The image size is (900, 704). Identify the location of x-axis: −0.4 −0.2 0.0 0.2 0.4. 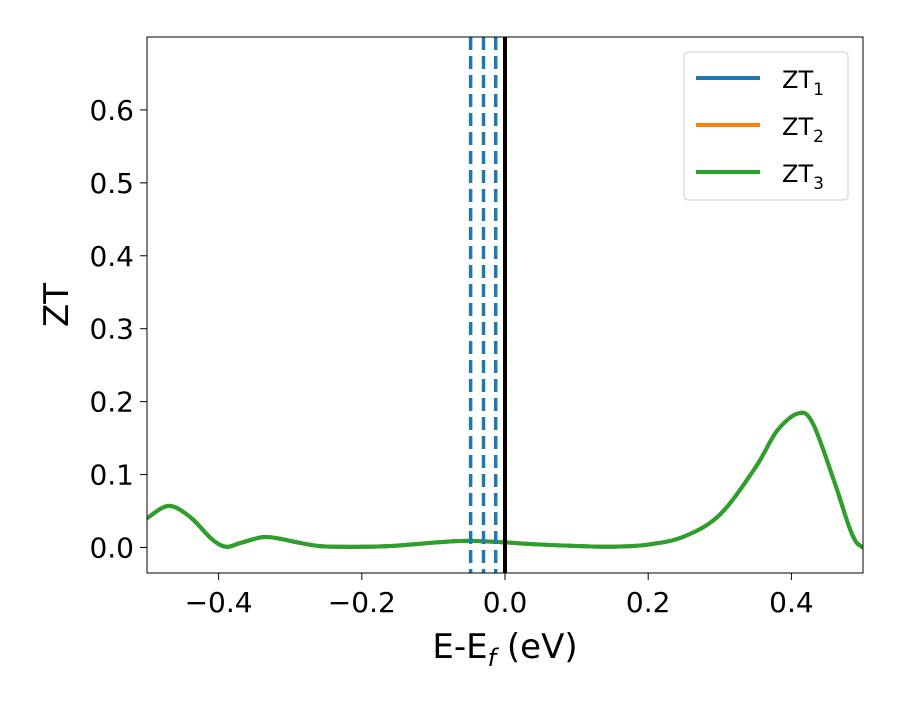
(499, 596).